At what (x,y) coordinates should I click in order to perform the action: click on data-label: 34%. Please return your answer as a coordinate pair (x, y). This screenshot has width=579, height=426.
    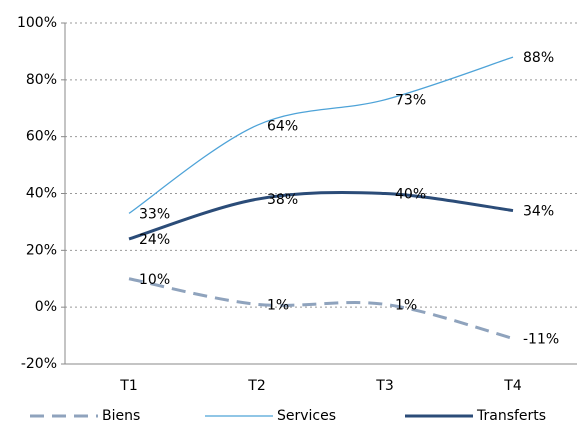
    Looking at the image, I should click on (538, 212).